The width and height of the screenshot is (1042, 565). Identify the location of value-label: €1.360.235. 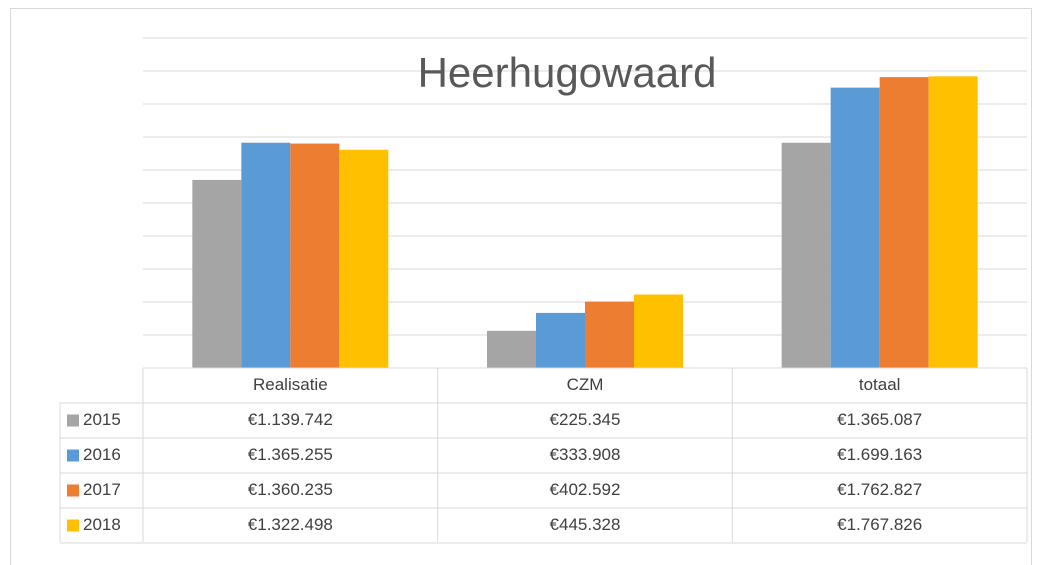
(290, 489).